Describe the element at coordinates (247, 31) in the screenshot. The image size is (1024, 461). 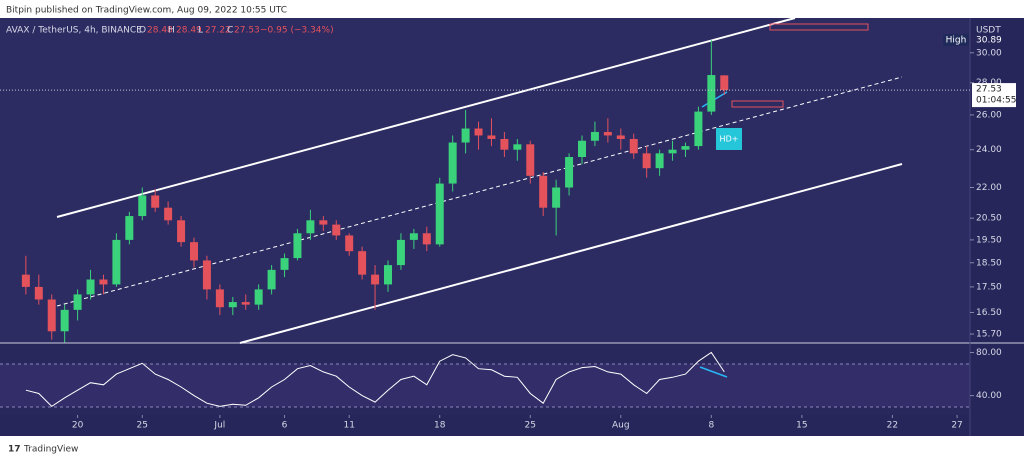
I see `close: 27.53` at that location.